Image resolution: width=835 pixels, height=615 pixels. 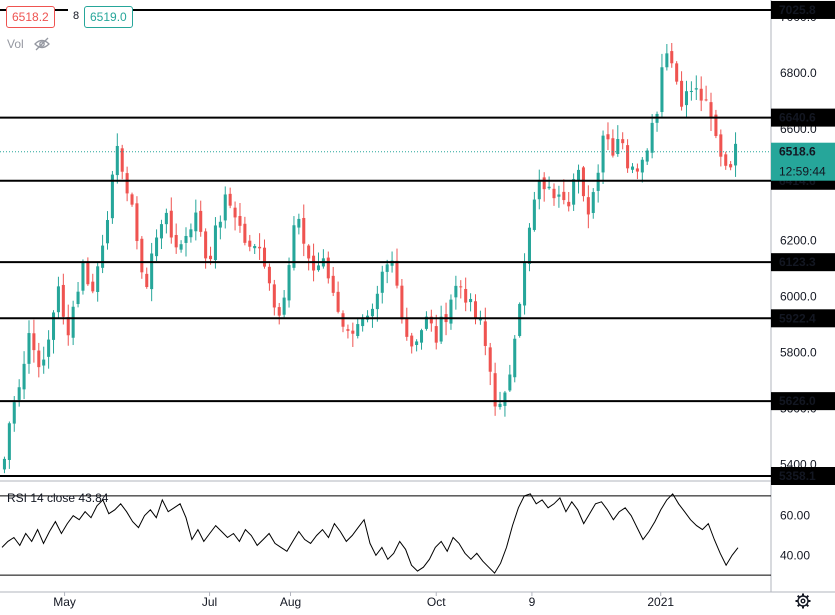 What do you see at coordinates (798, 73) in the screenshot?
I see `price-tick-label: 6800.0` at bounding box center [798, 73].